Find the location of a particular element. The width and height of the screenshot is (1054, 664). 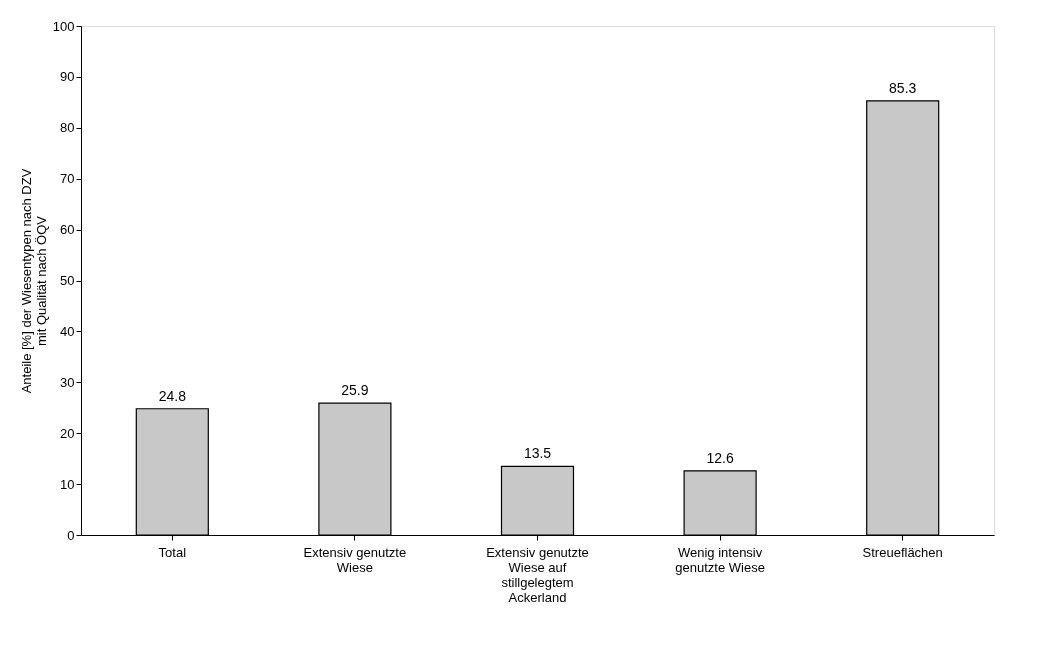

y-tick-label: 80 is located at coordinates (67, 128).